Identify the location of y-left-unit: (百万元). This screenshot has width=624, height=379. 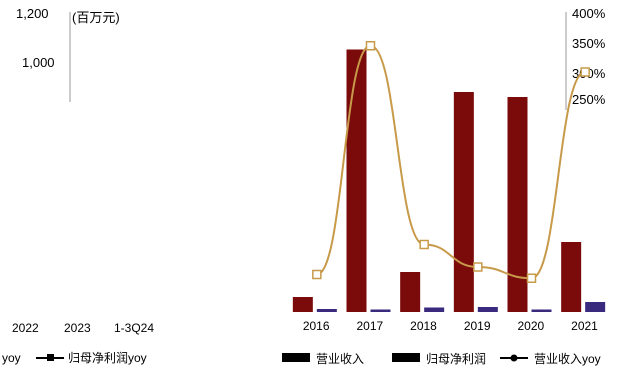
(96, 17).